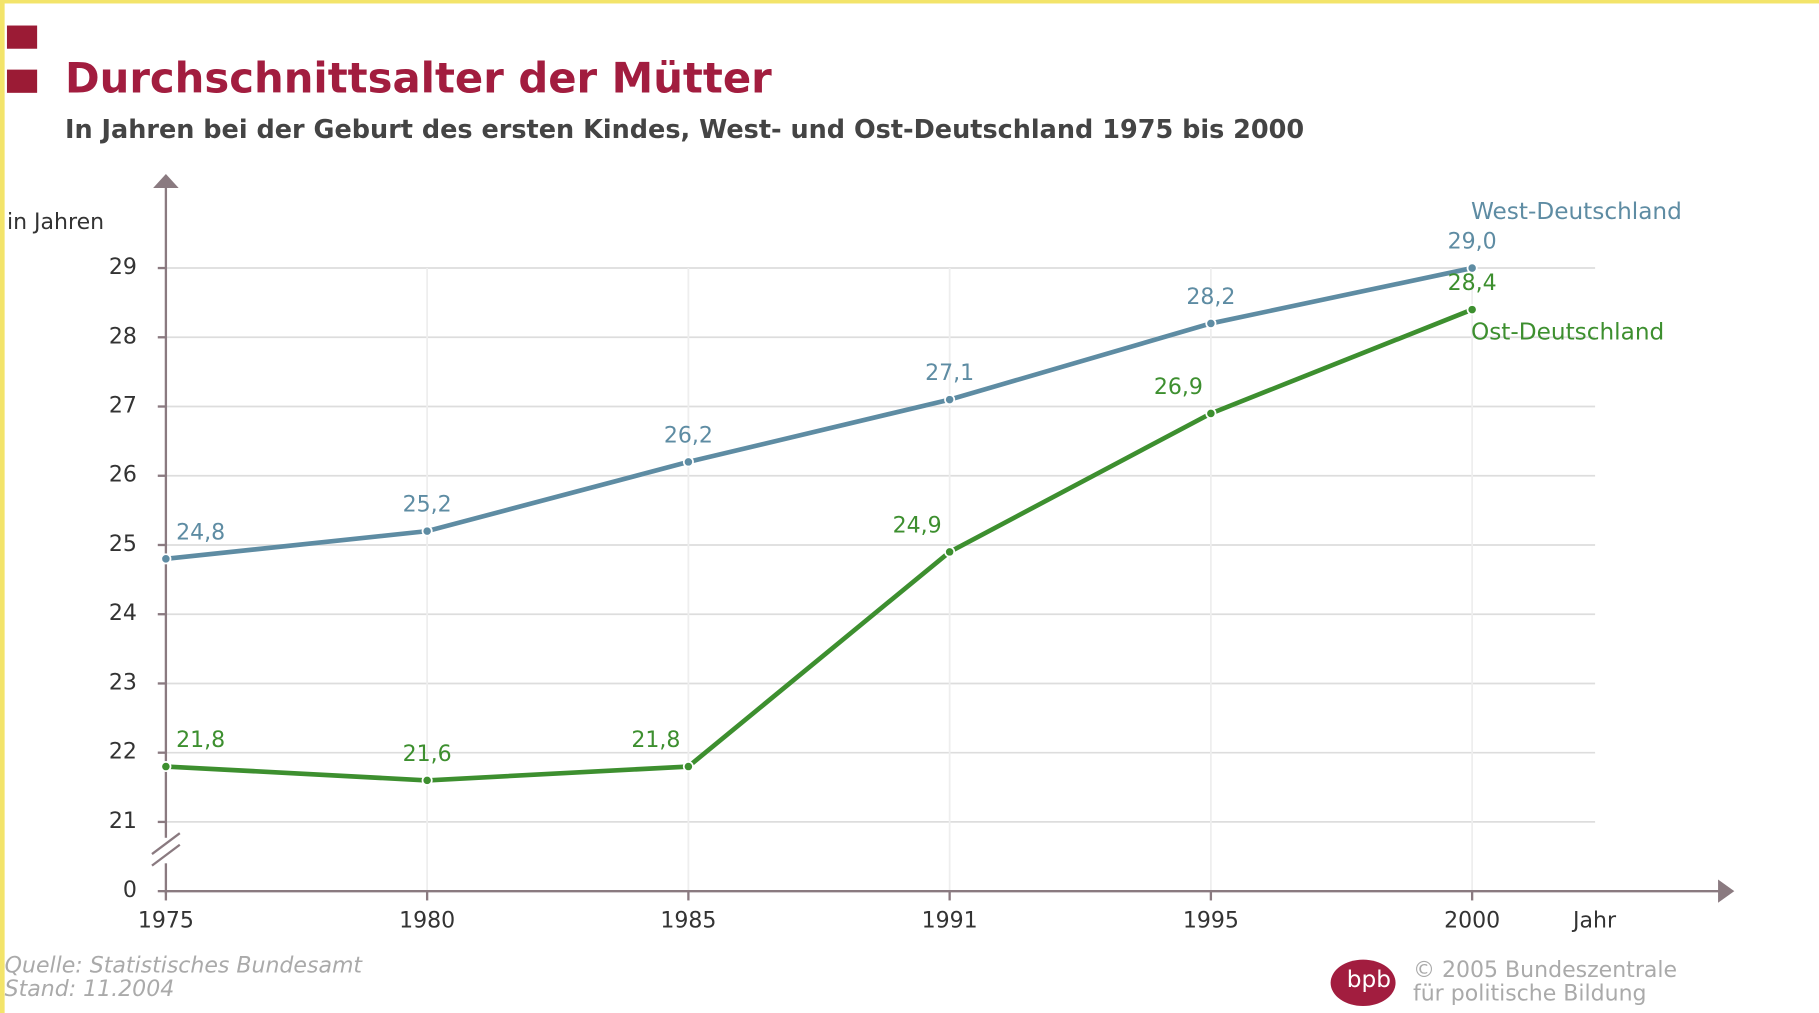  I want to click on x-tick-label: 1995, so click(1211, 920).